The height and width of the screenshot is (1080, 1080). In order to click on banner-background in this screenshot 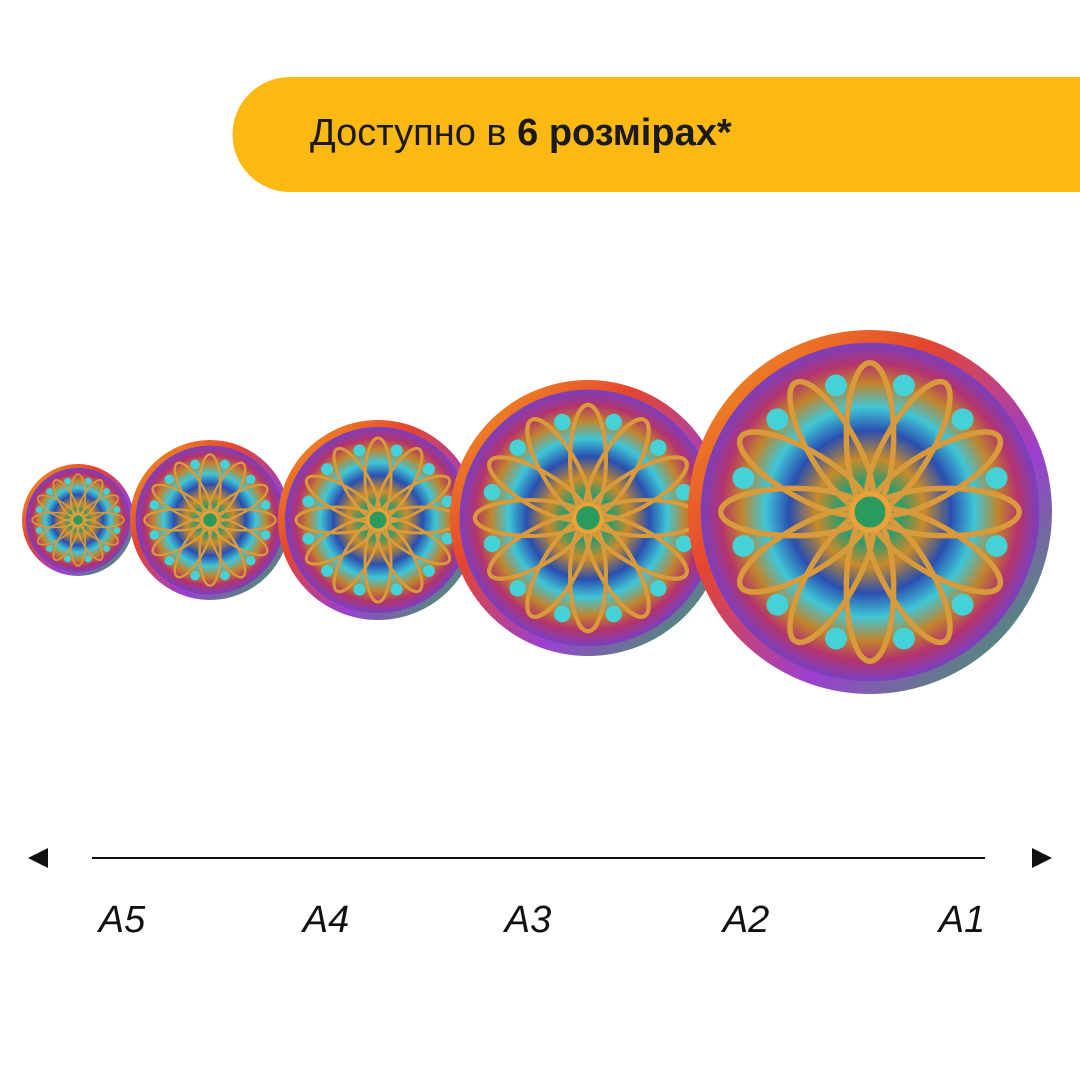, I will do `click(656, 134)`.